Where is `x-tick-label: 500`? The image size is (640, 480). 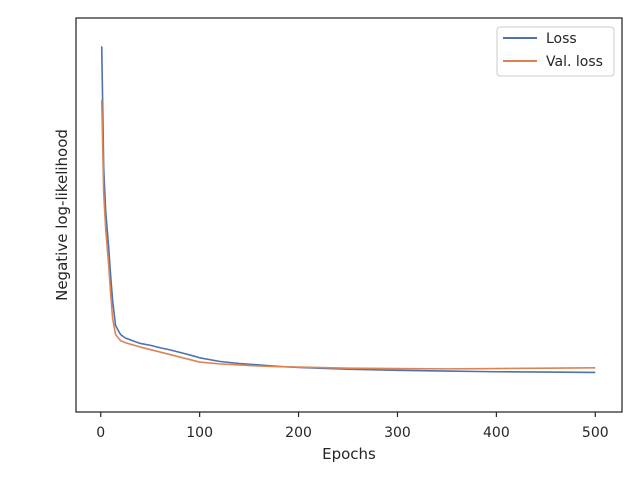 x-tick-label: 500 is located at coordinates (595, 433).